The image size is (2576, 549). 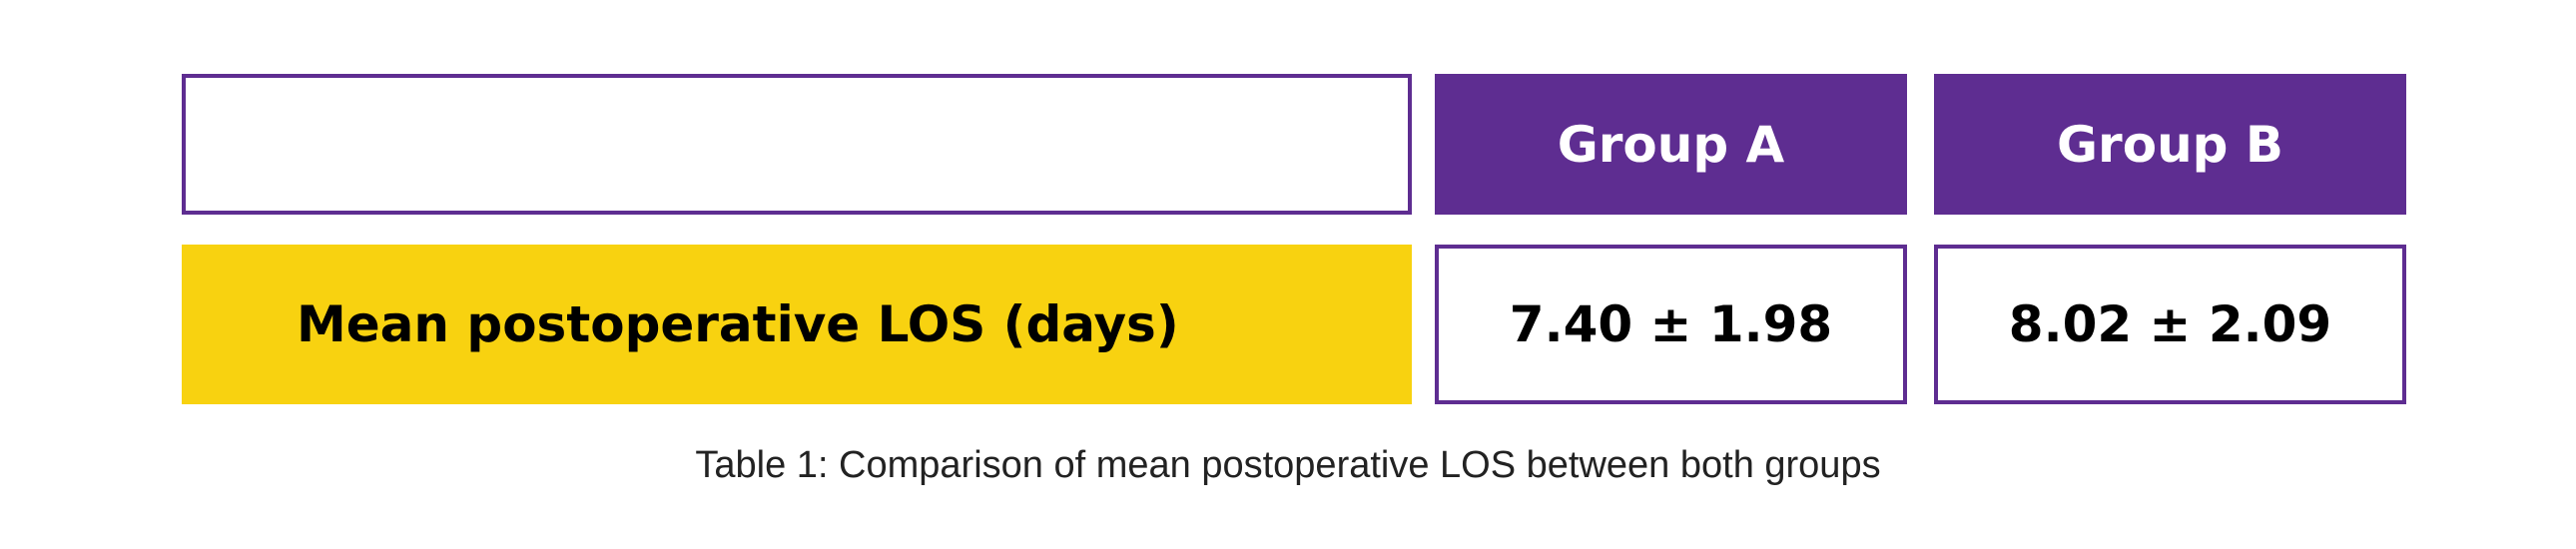 I want to click on value-group-a: 7.40 ± 1.98, so click(x=1671, y=324).